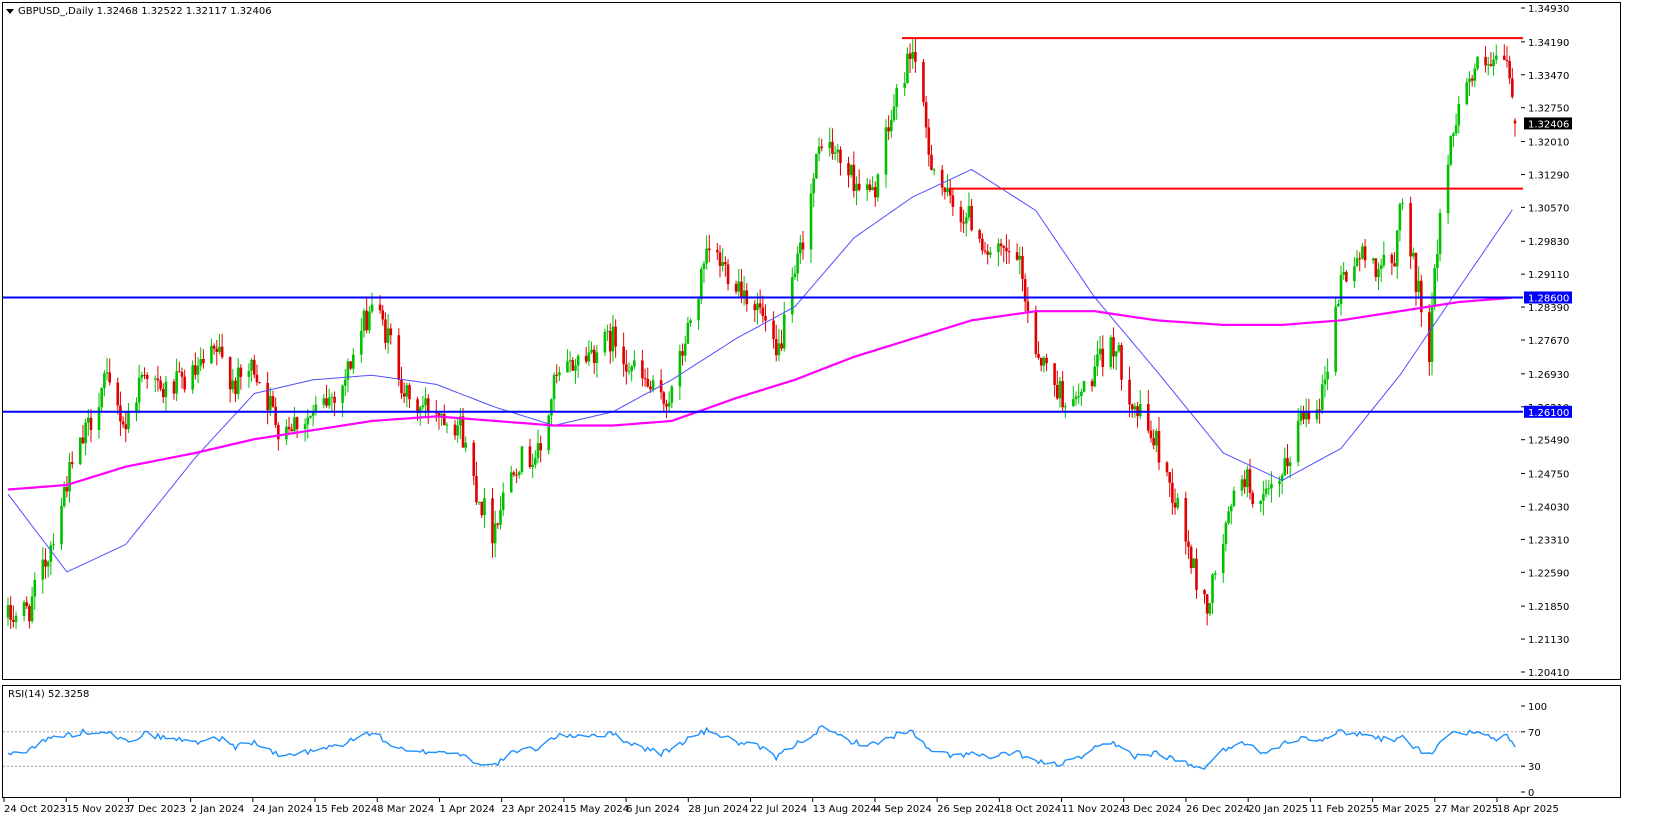 Image resolution: width=1655 pixels, height=819 pixels. Describe the element at coordinates (405, 809) in the screenshot. I see `date-tick-label: 8 Mar 2024` at that location.